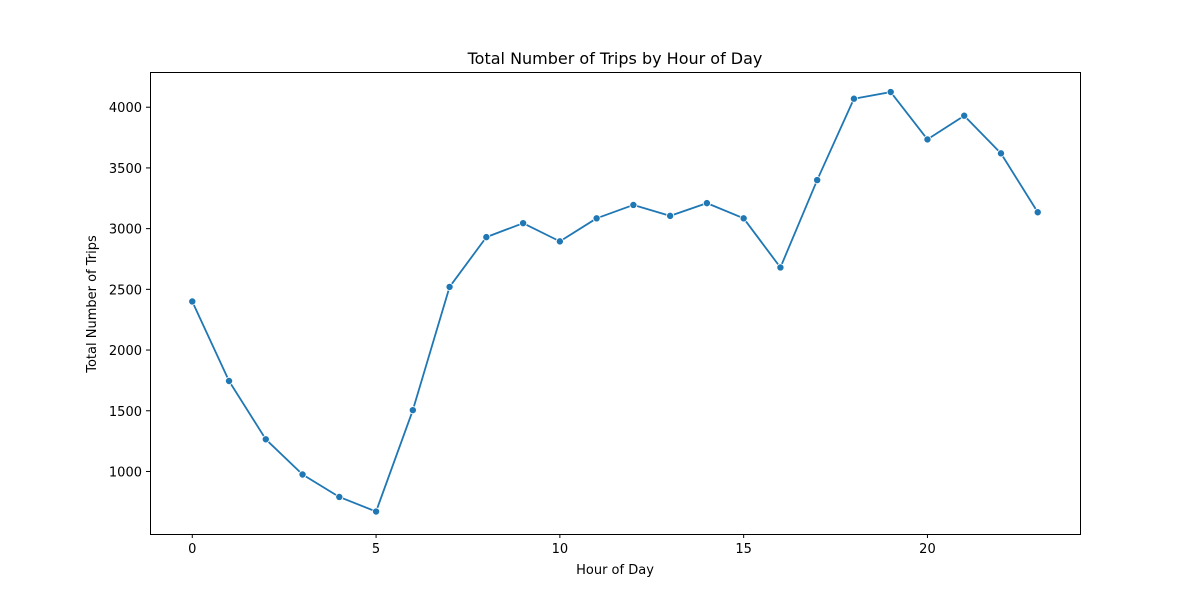 The height and width of the screenshot is (600, 1200). What do you see at coordinates (125, 108) in the screenshot?
I see `y-tick-label: 4000` at bounding box center [125, 108].